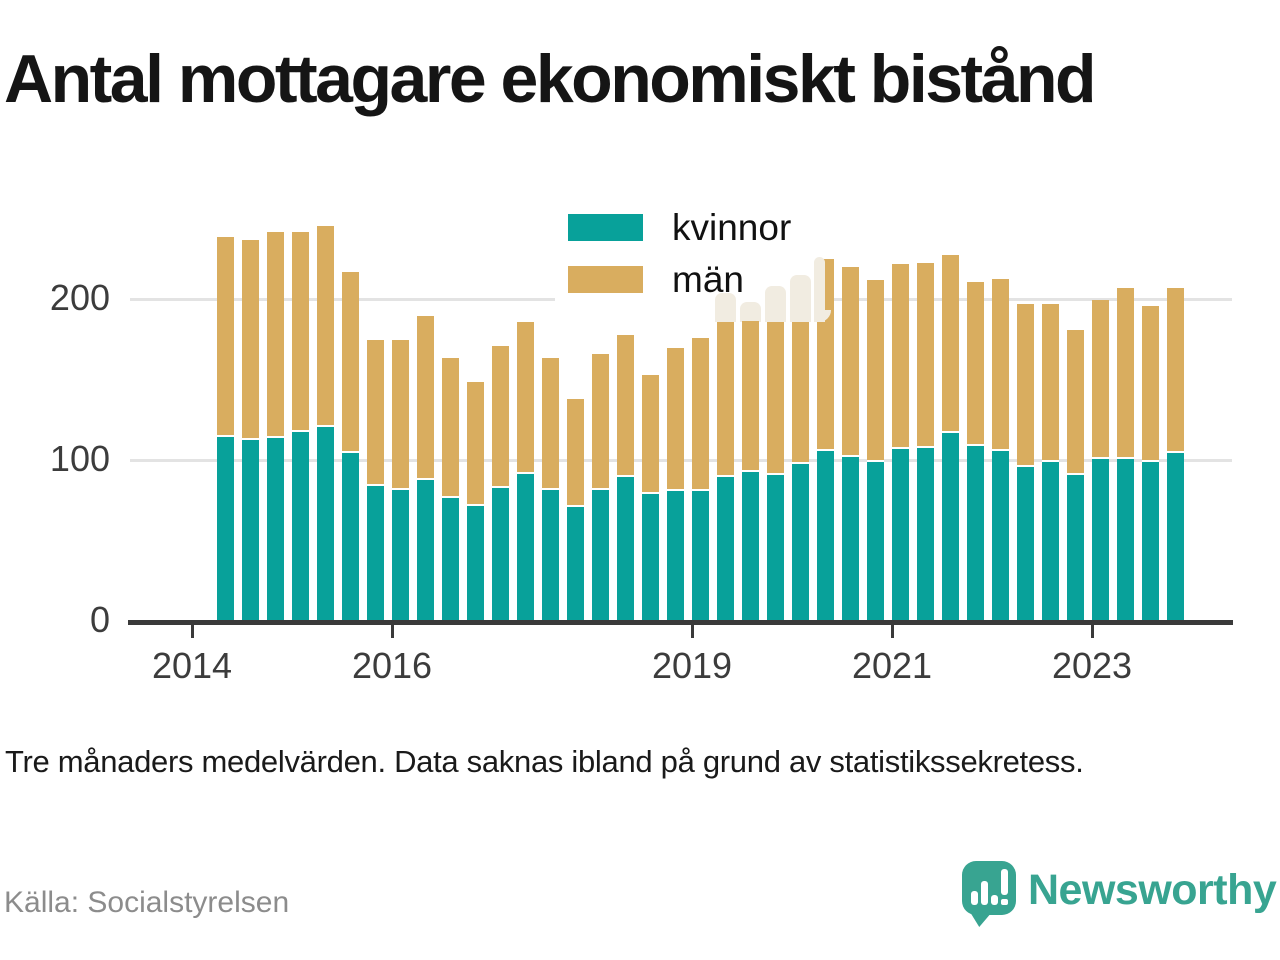  What do you see at coordinates (325, 422) in the screenshot?
I see `bar-2015-Q2` at bounding box center [325, 422].